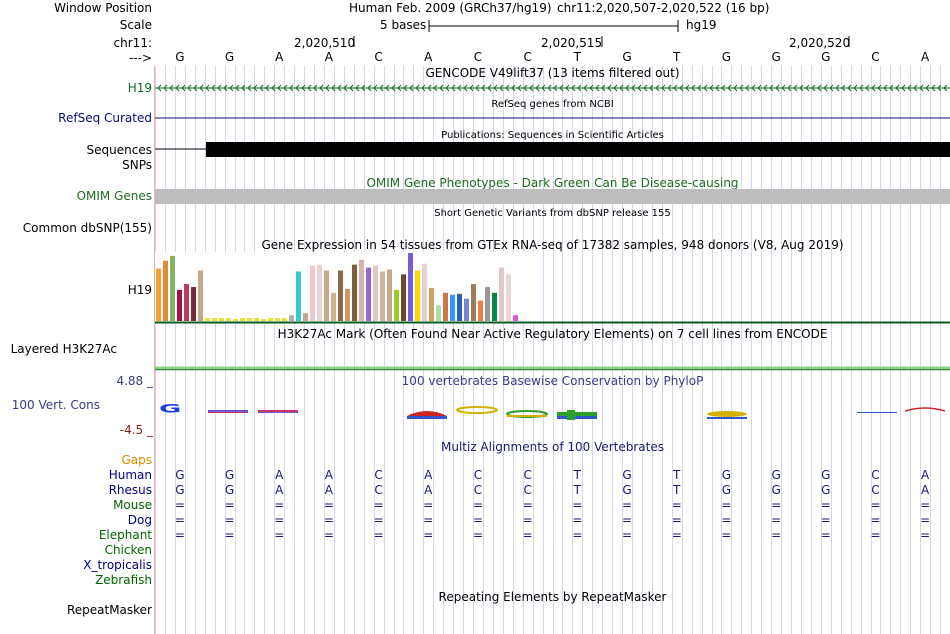 This screenshot has height=634, width=950. Describe the element at coordinates (63, 349) in the screenshot. I see `h3k27ac-label: Layered H3K27Ac` at that location.